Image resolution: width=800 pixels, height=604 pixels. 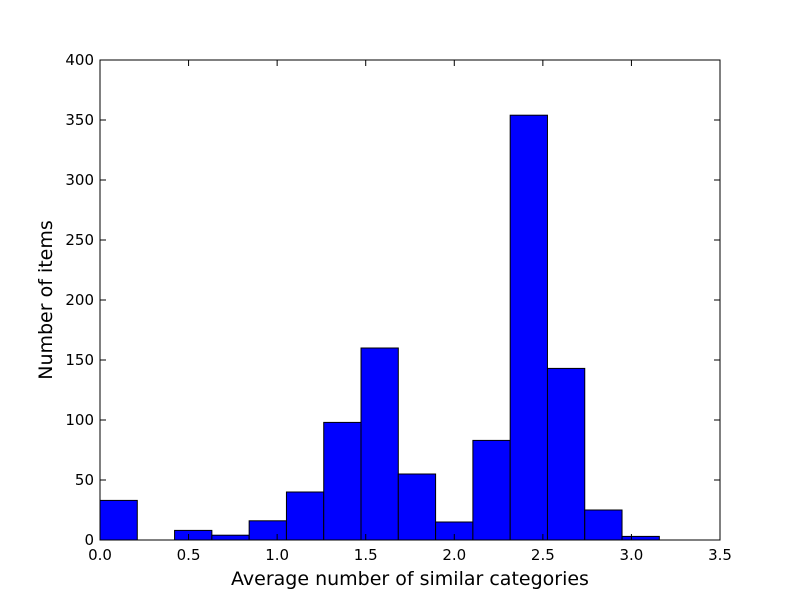 What do you see at coordinates (79, 360) in the screenshot?
I see `y-tick-label: 150` at bounding box center [79, 360].